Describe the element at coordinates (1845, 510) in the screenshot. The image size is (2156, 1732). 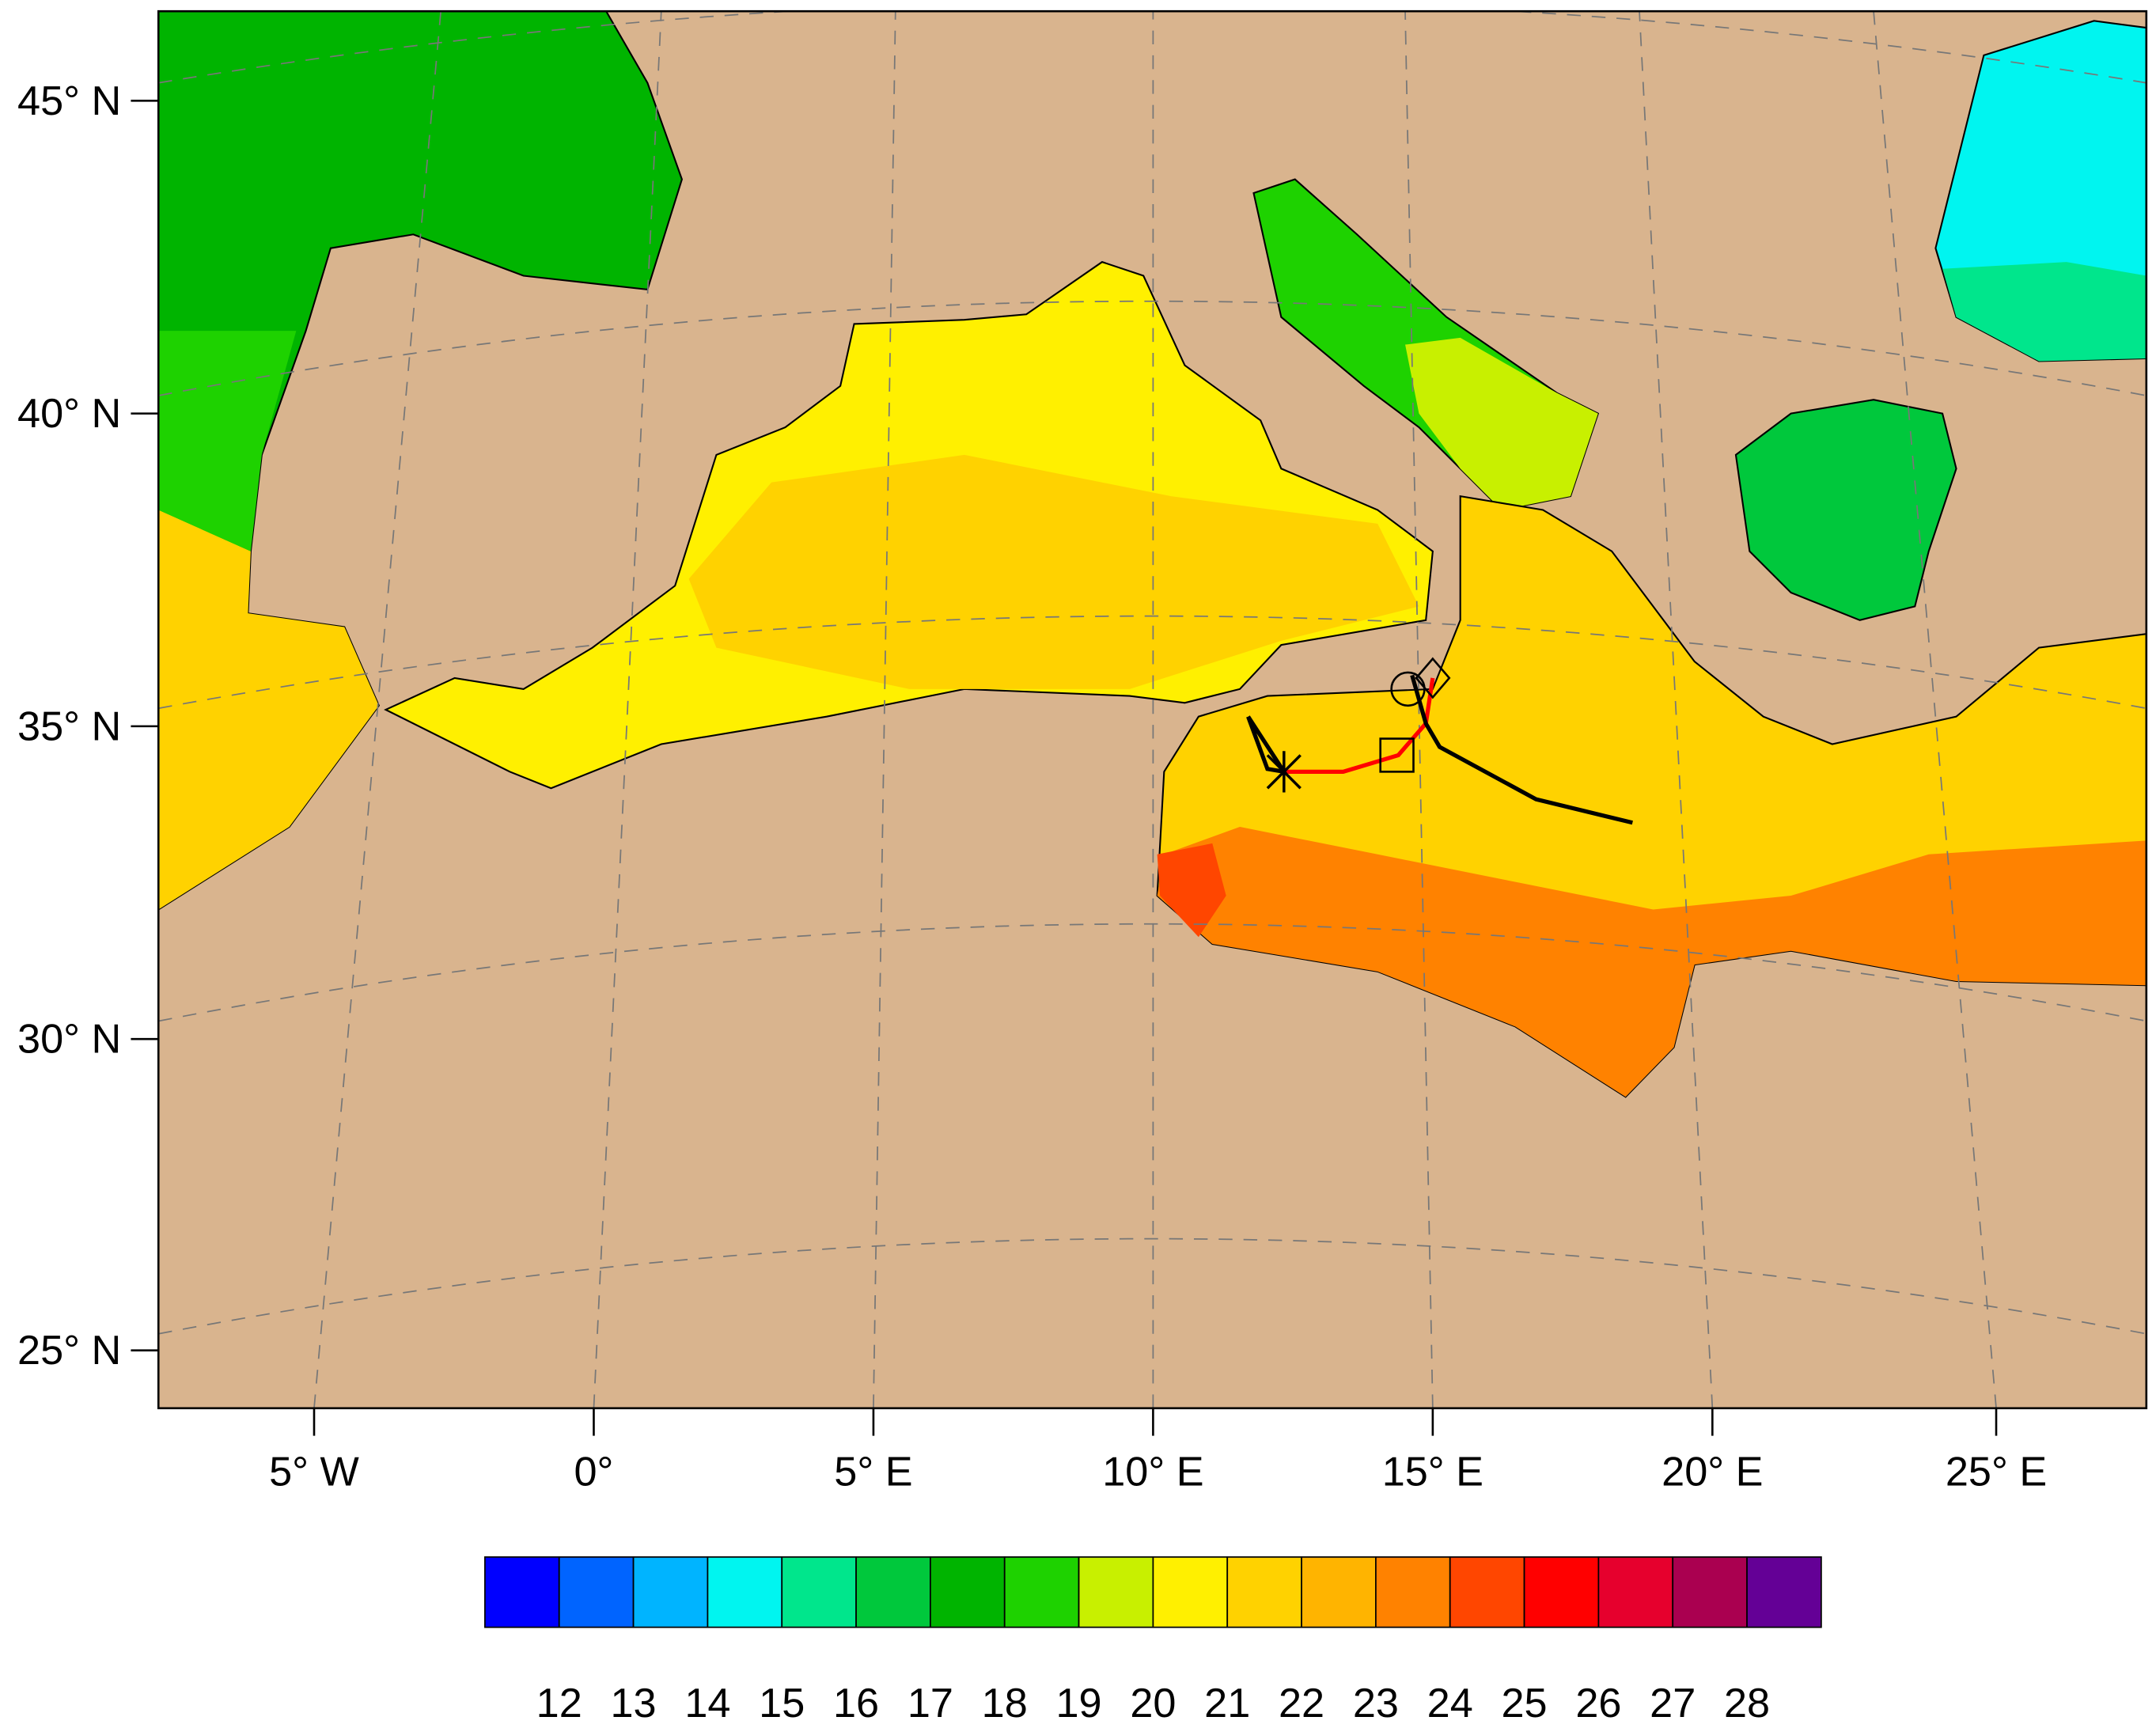
I see `aegean` at that location.